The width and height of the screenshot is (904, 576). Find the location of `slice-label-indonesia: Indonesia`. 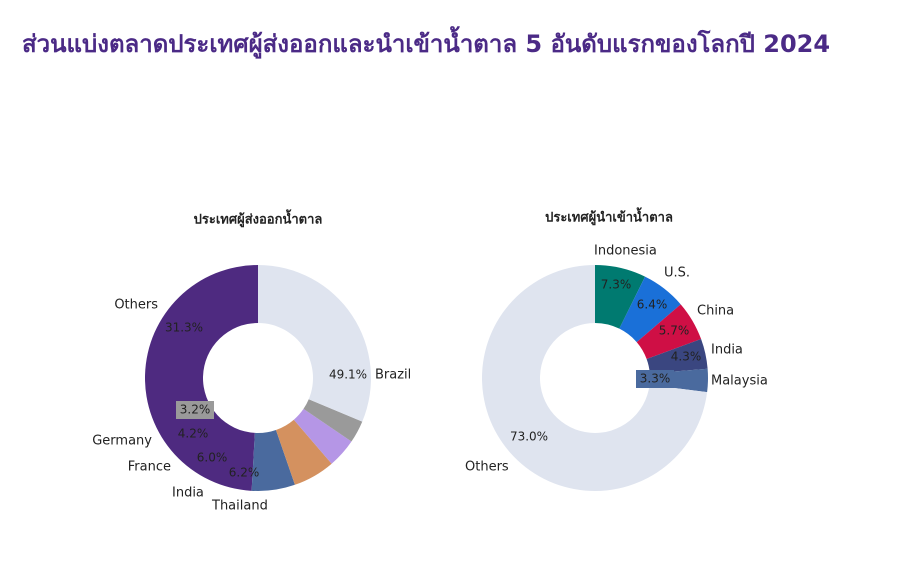

slice-label-indonesia: Indonesia is located at coordinates (625, 251).